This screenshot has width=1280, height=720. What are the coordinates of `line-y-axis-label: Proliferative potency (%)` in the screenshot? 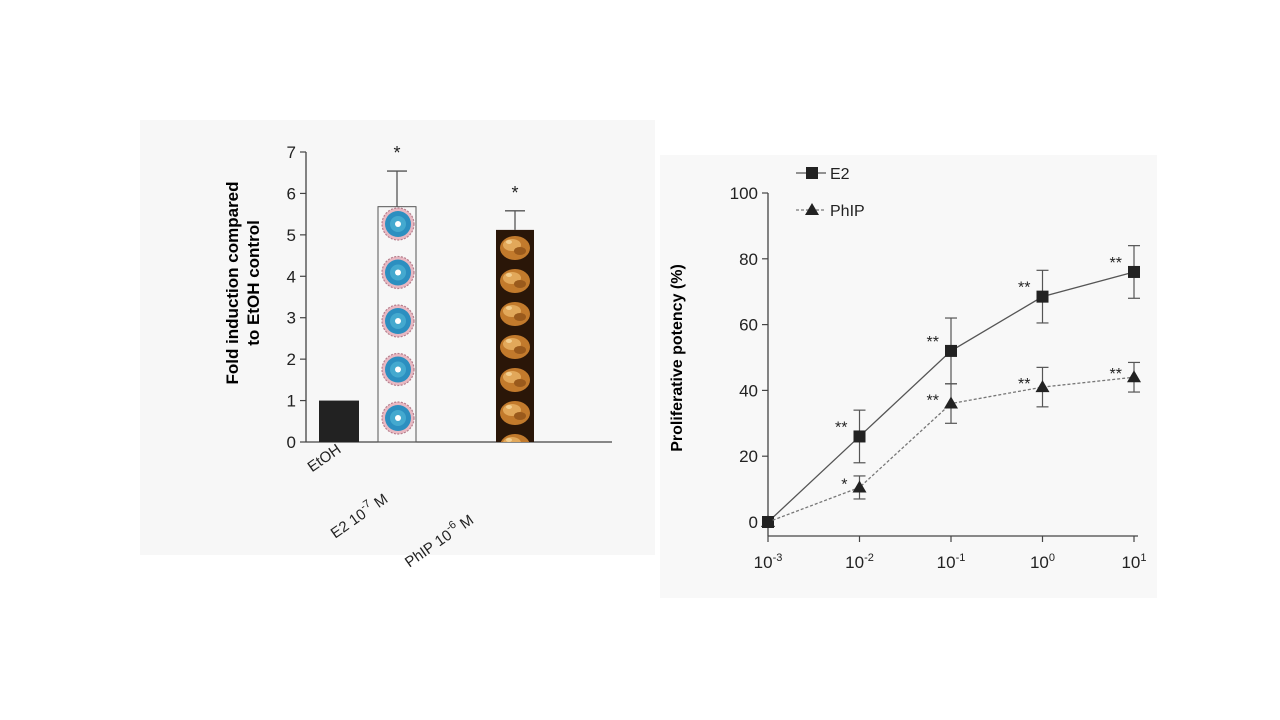 It's located at (677, 358).